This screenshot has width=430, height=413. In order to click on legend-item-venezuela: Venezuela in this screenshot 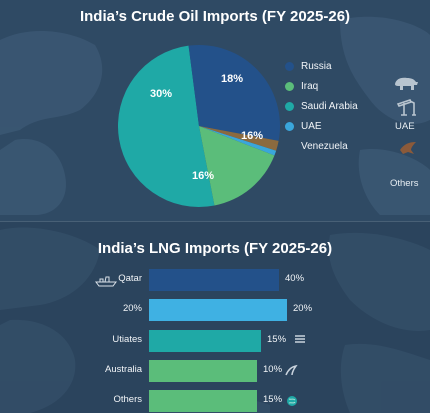, I will do `click(321, 146)`.